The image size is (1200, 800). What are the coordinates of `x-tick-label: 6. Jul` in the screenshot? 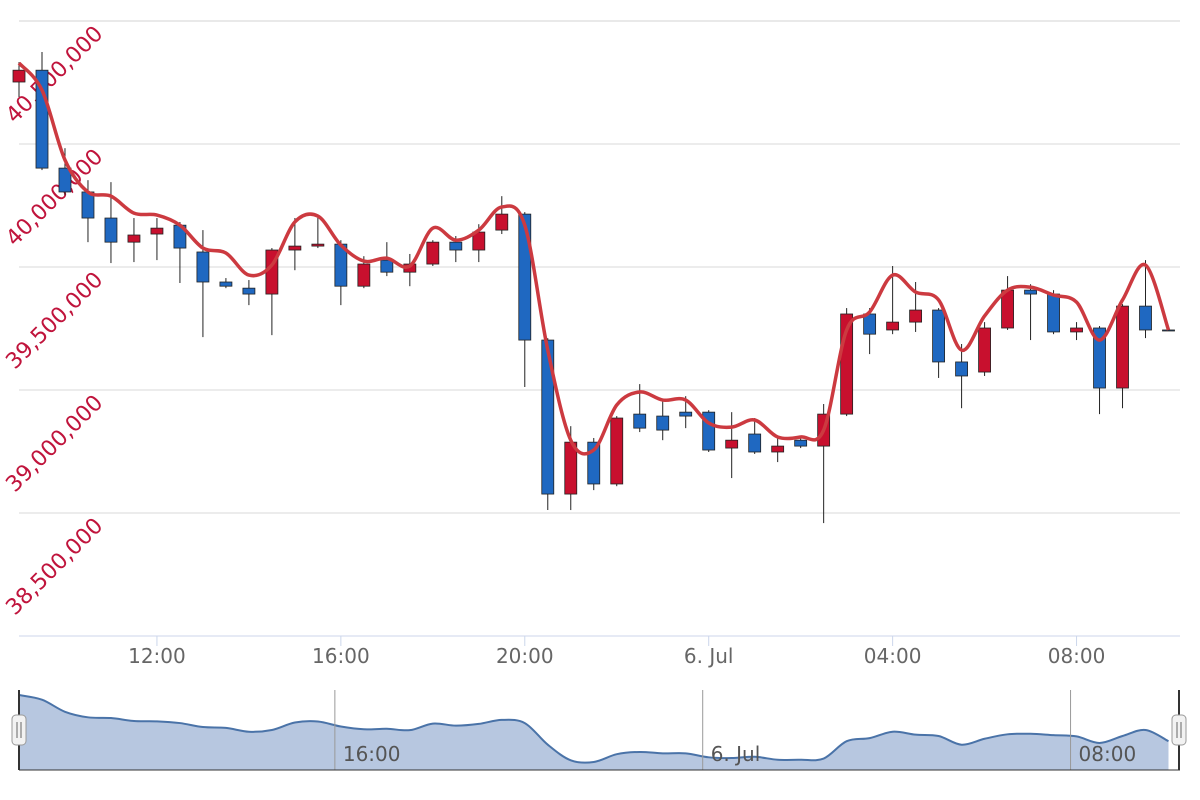 It's located at (709, 656).